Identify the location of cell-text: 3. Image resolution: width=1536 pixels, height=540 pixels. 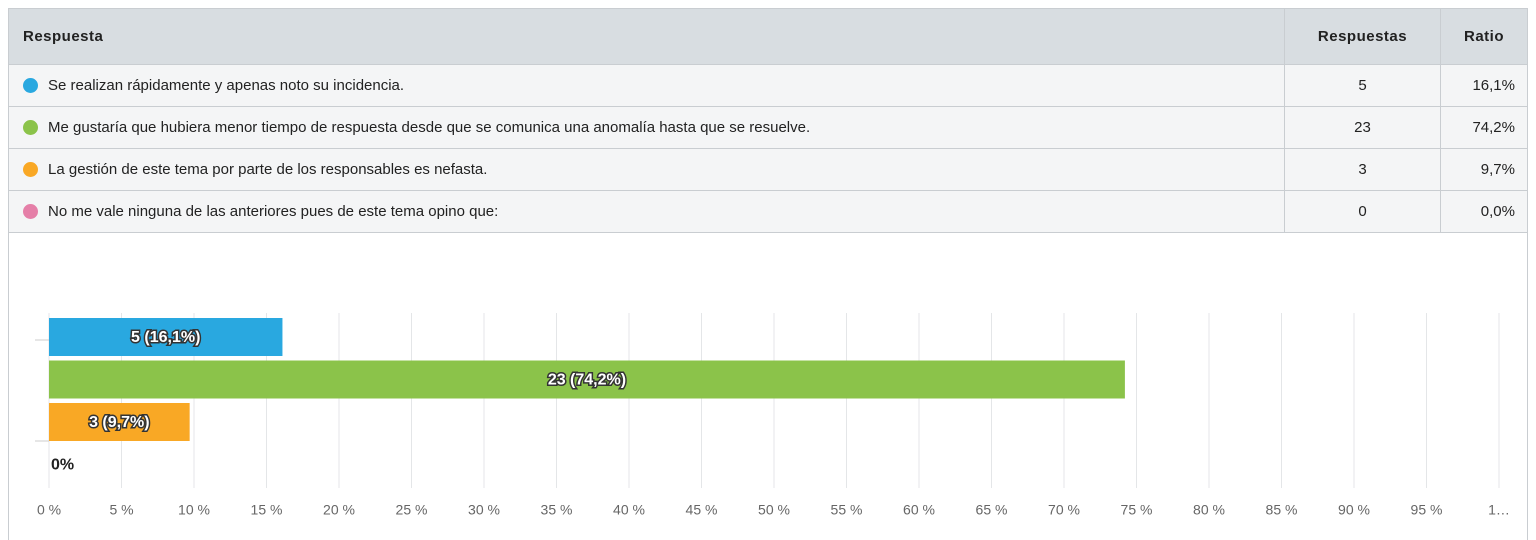
(1362, 169).